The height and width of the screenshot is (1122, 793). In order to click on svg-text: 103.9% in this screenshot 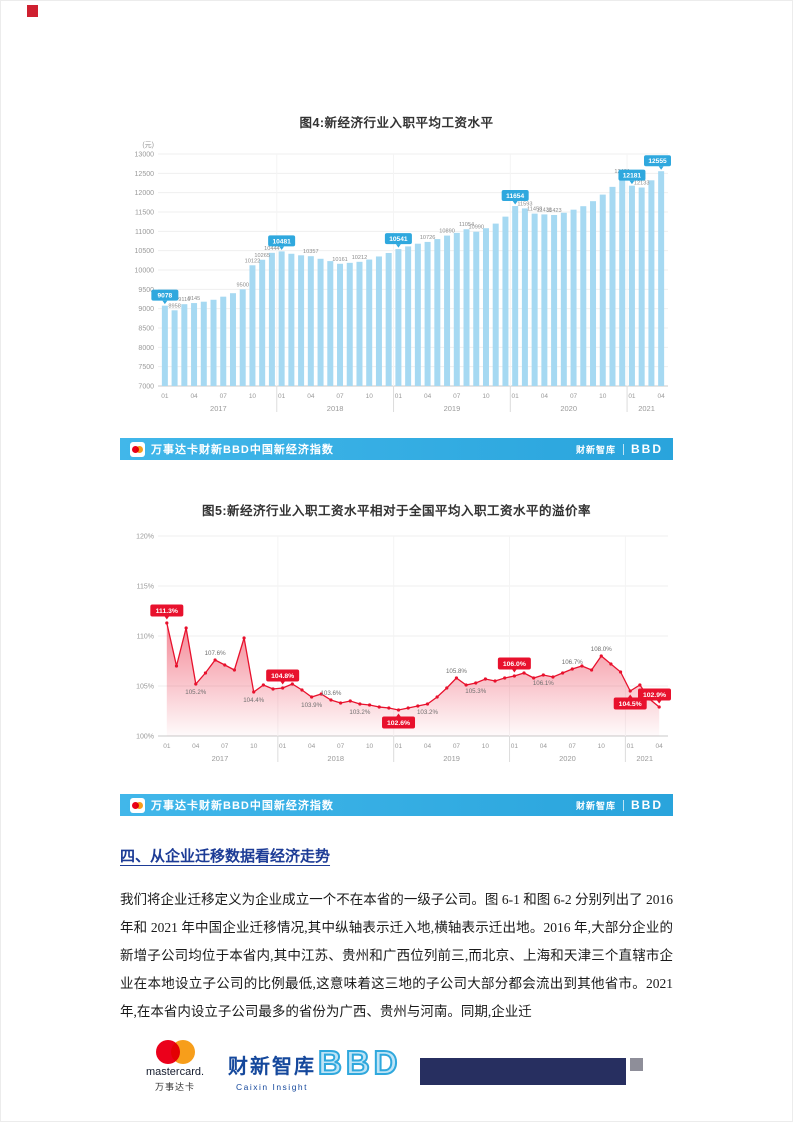, I will do `click(311, 705)`.